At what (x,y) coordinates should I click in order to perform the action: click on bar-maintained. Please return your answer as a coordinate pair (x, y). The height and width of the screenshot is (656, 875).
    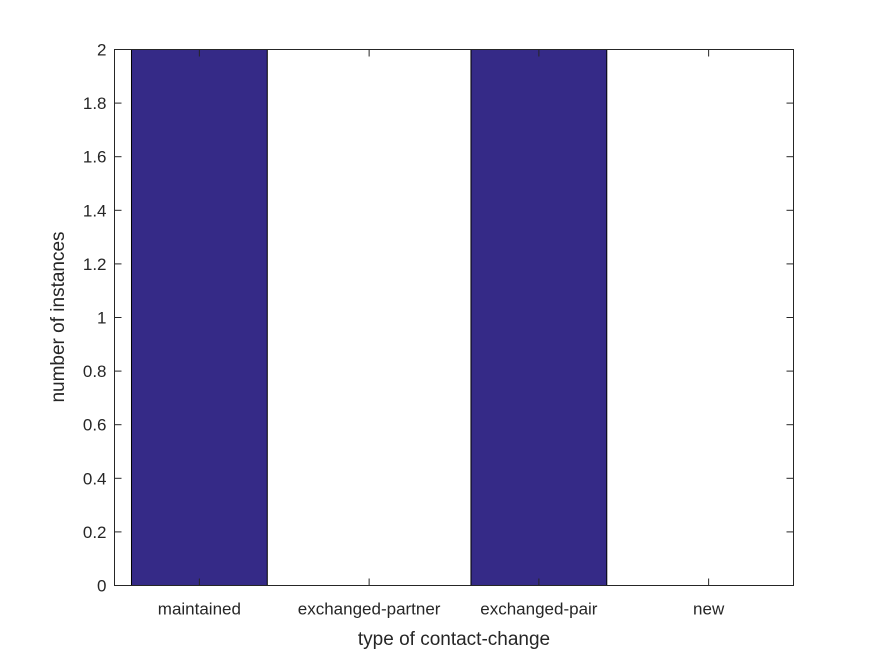
    Looking at the image, I should click on (199, 317).